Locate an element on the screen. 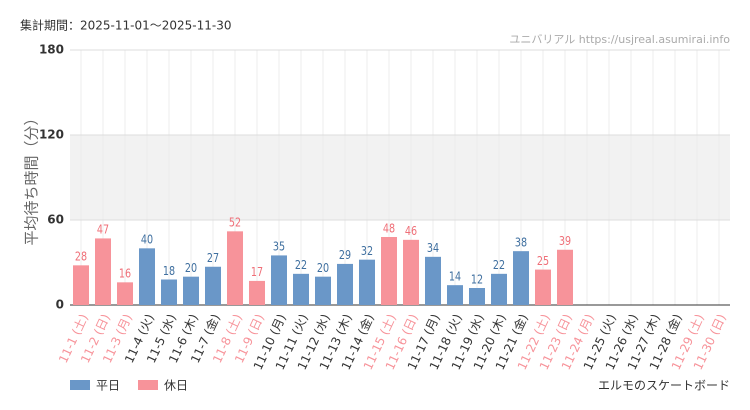 The height and width of the screenshot is (410, 750). data-label: 18 is located at coordinates (169, 271).